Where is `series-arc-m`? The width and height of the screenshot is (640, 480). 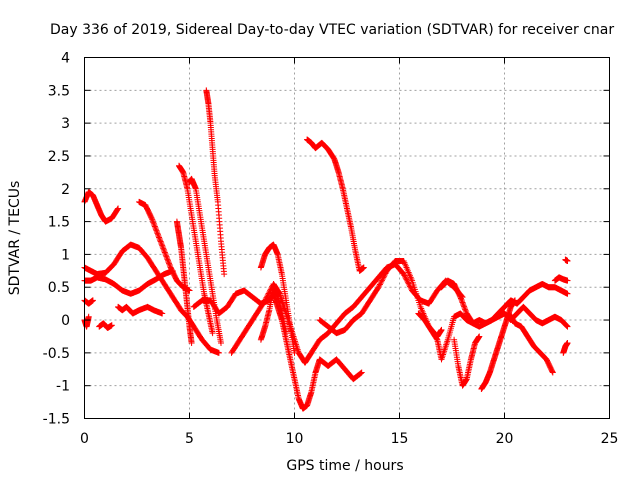
series-arc-m is located at coordinates (347, 313).